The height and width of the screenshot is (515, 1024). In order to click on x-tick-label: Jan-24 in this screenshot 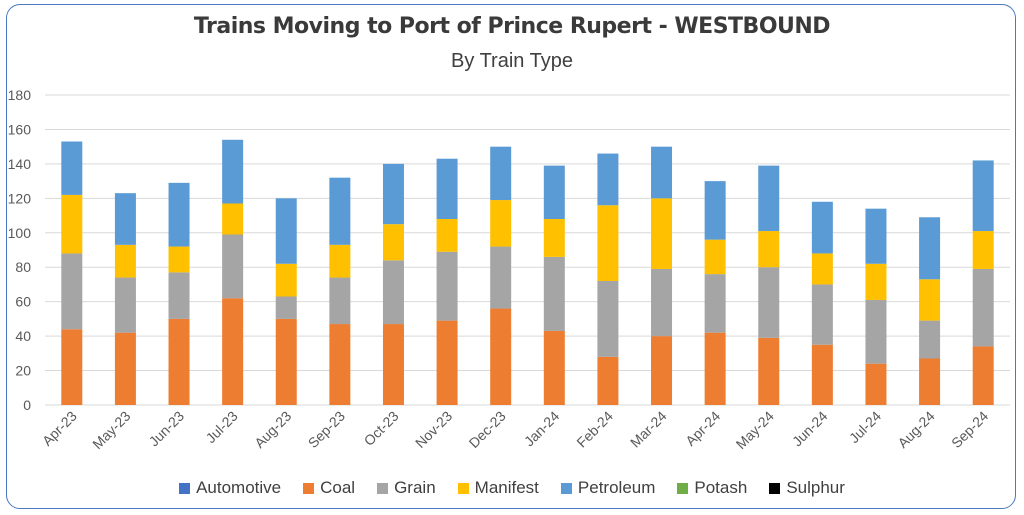, I will do `click(542, 429)`.